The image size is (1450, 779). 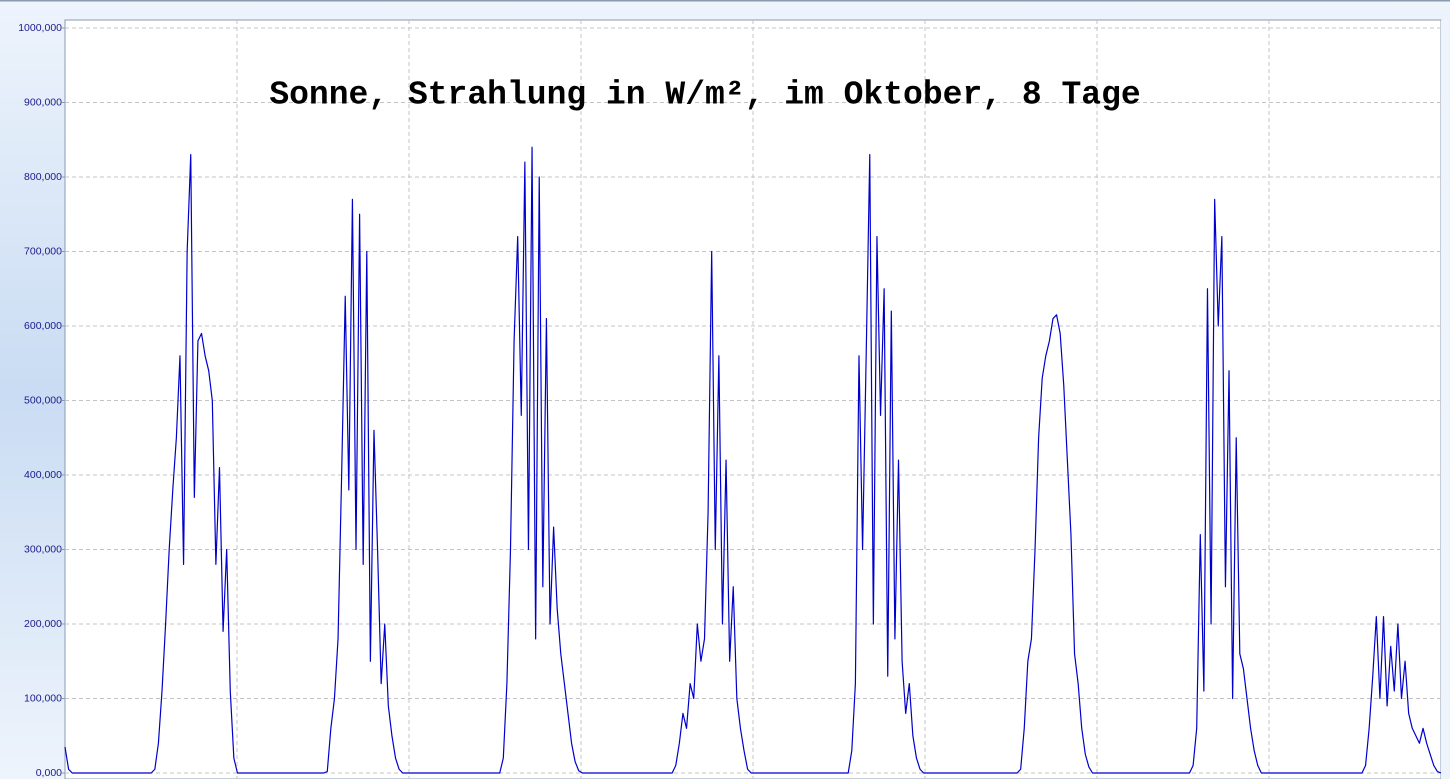 What do you see at coordinates (43, 177) in the screenshot?
I see `y-tick-label: 800,000` at bounding box center [43, 177].